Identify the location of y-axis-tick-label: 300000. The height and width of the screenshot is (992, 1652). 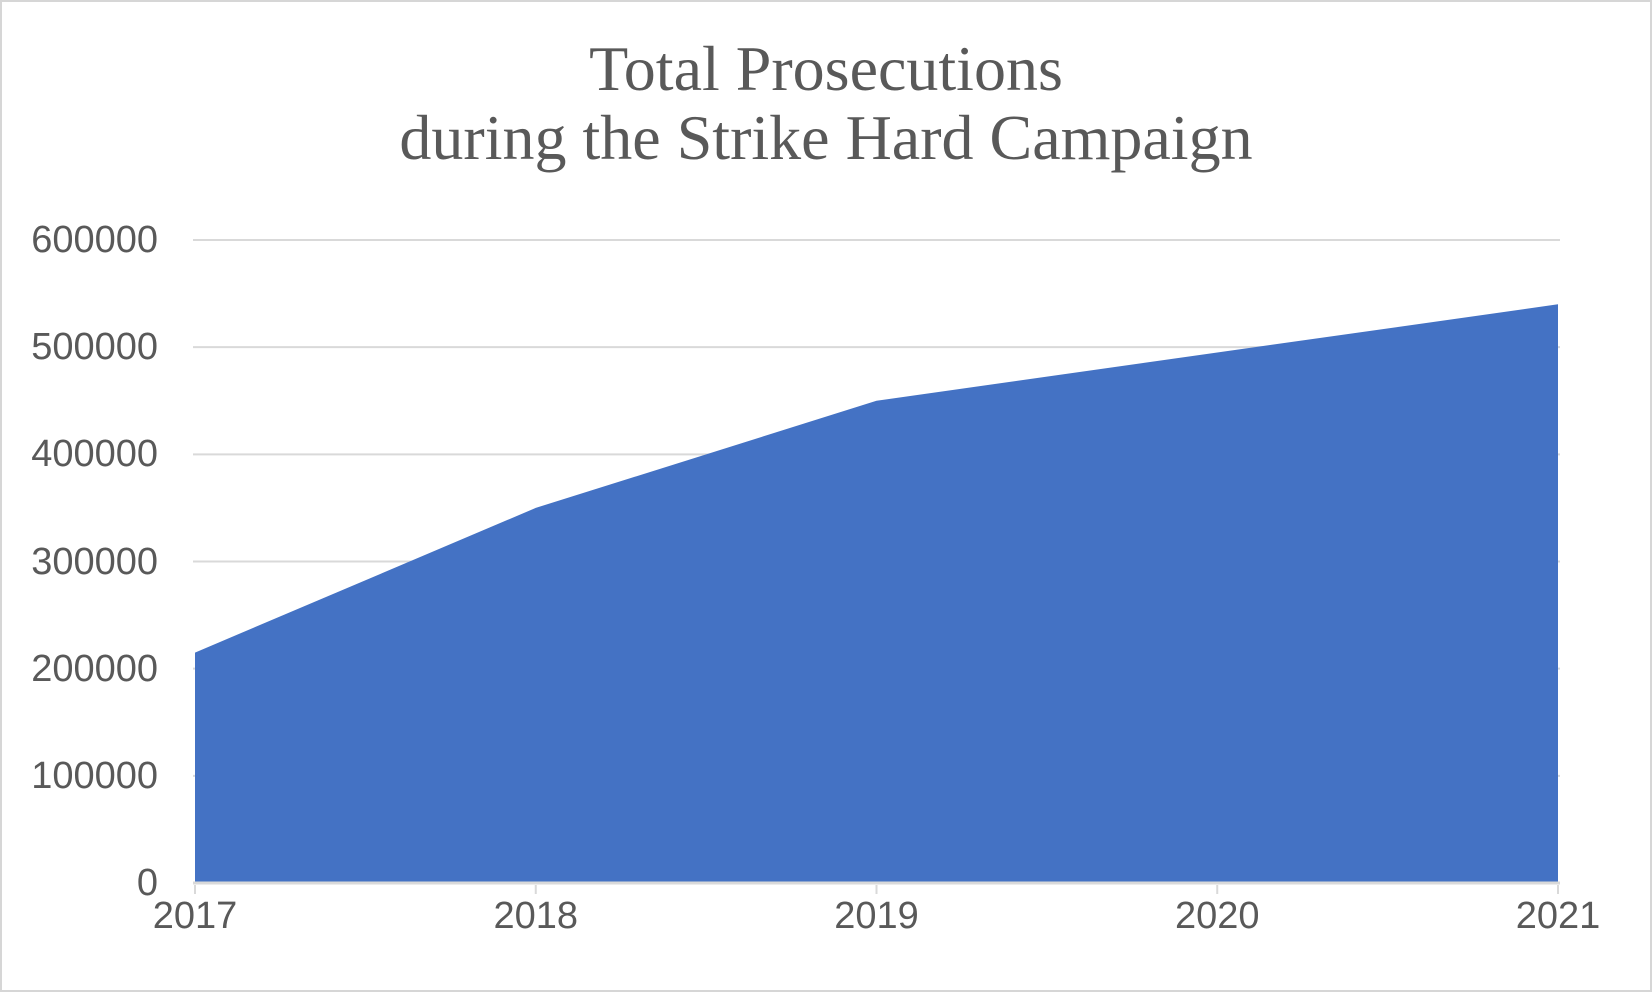
(94, 561).